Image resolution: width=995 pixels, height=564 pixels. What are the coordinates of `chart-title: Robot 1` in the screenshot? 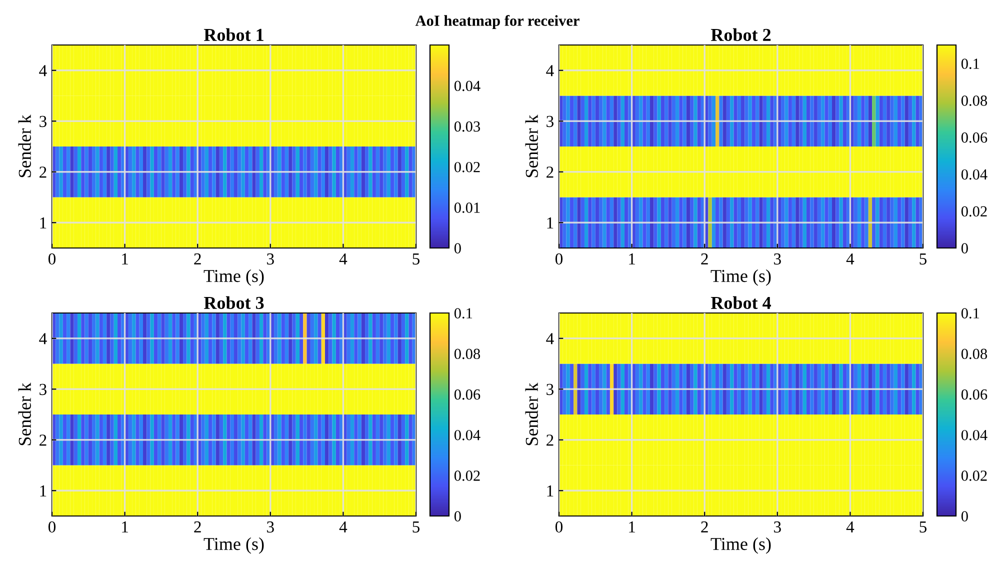 It's located at (234, 35).